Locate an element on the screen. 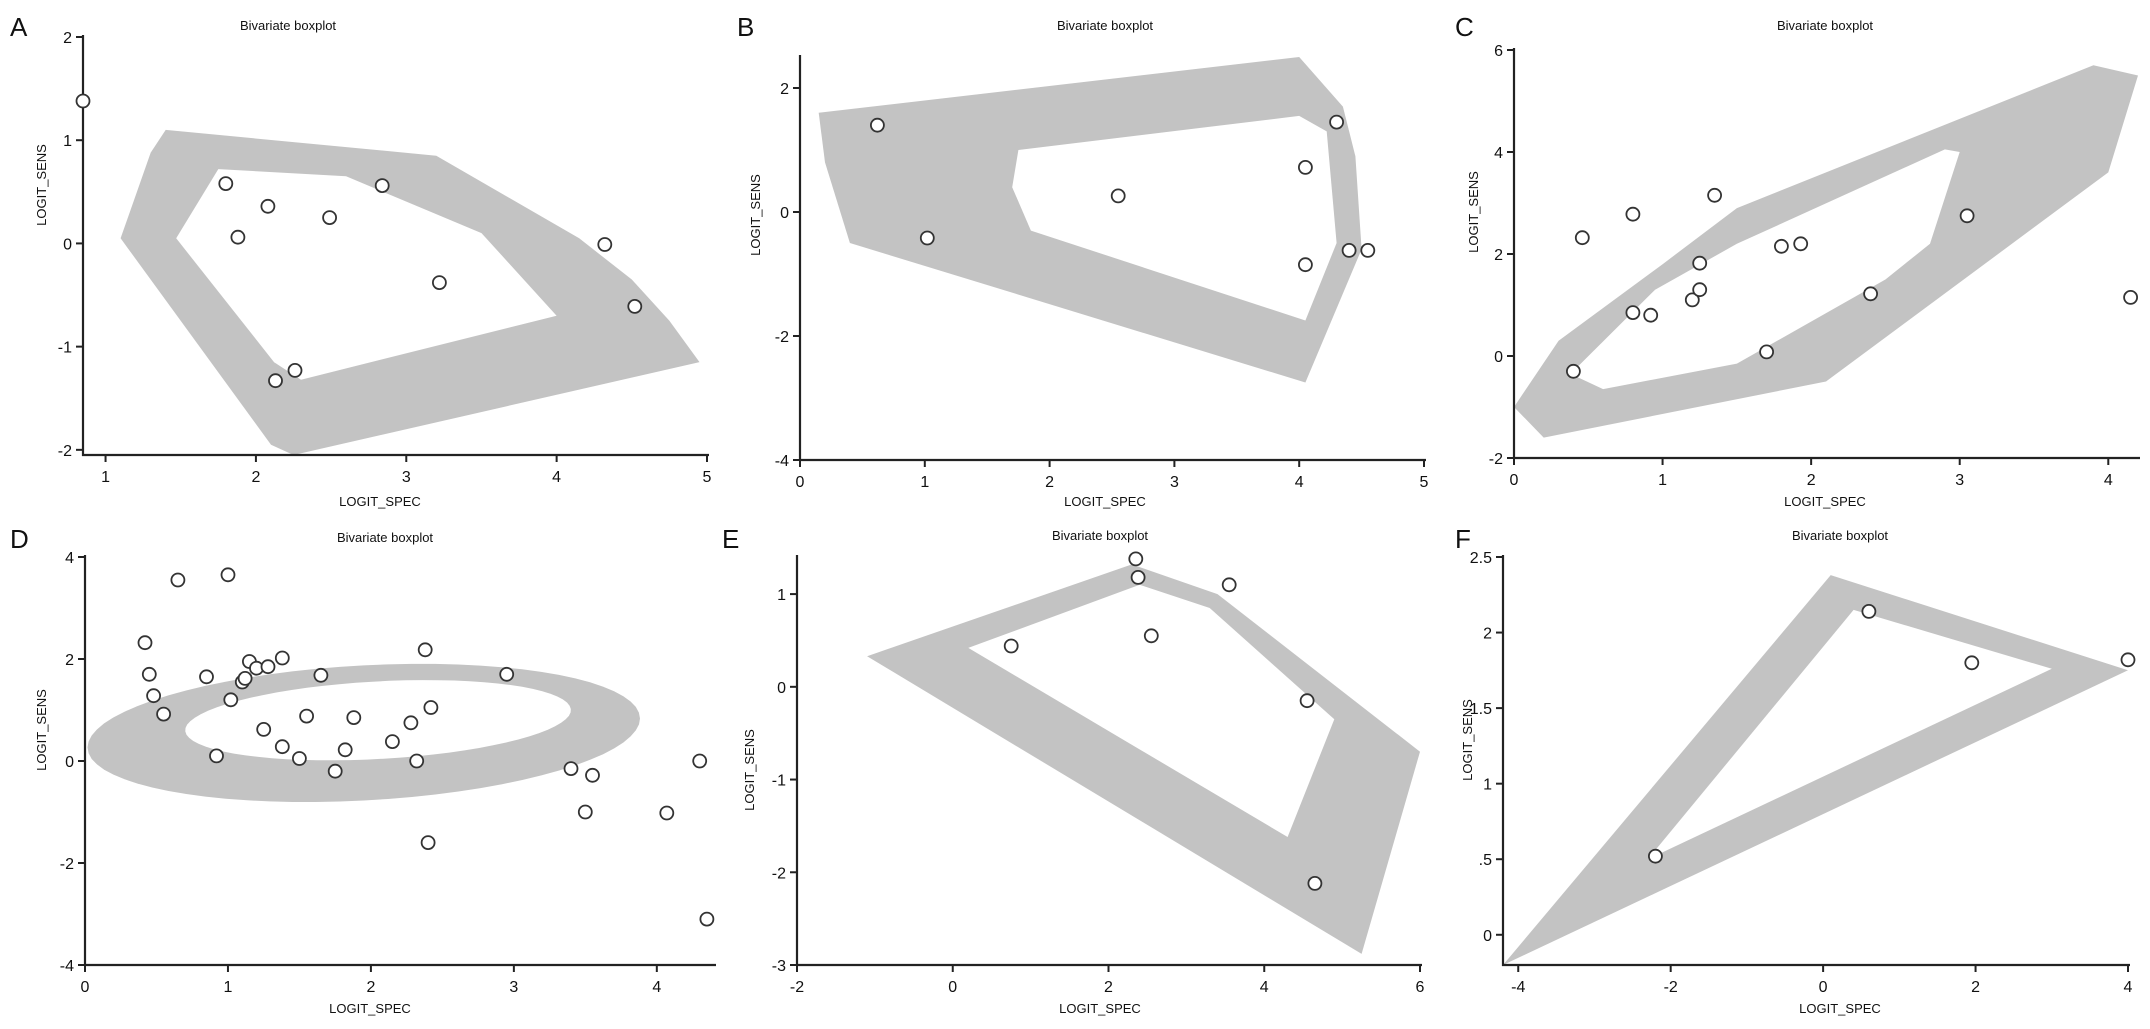  y-tick-label: 2.5 is located at coordinates (1481, 558).